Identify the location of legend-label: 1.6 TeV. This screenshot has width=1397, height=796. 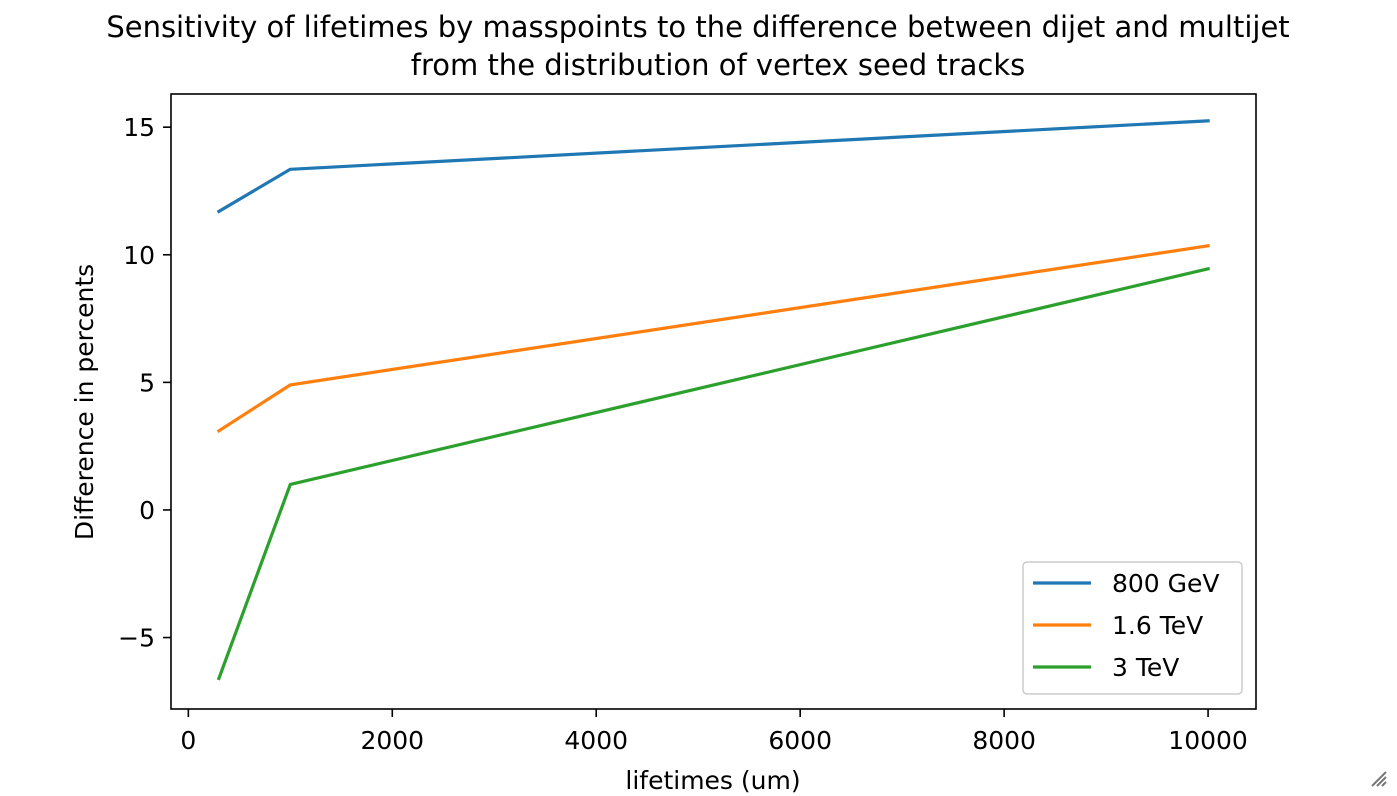
(1157, 625).